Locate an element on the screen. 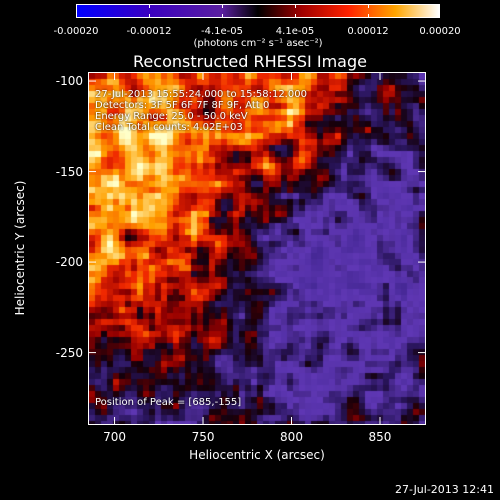  chart-title: Reconstructed RHESSI Image is located at coordinates (250, 61).